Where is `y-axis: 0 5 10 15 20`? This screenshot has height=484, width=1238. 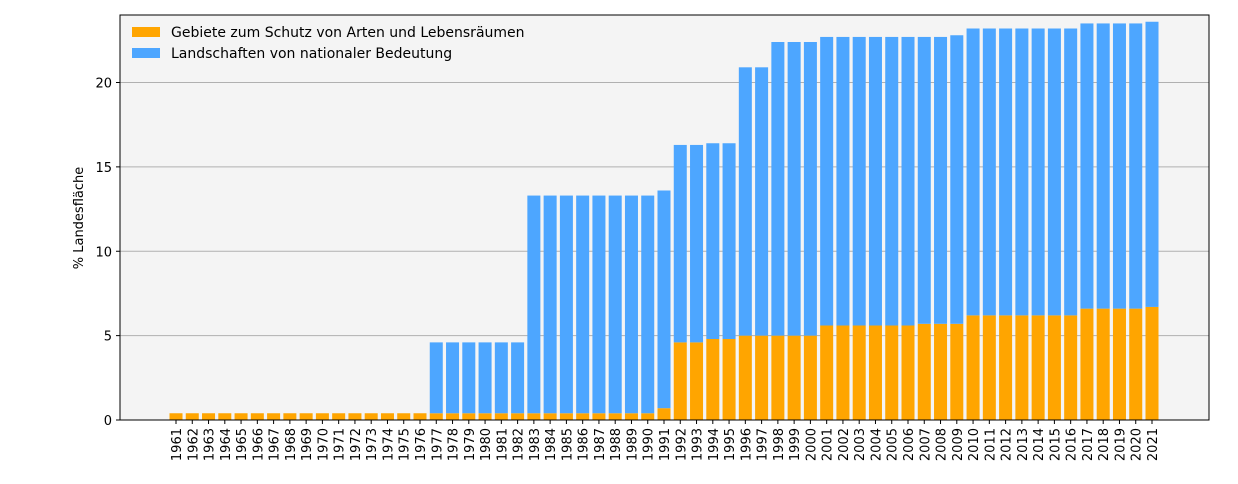
y-axis: 0 5 10 15 20 is located at coordinates (107, 253).